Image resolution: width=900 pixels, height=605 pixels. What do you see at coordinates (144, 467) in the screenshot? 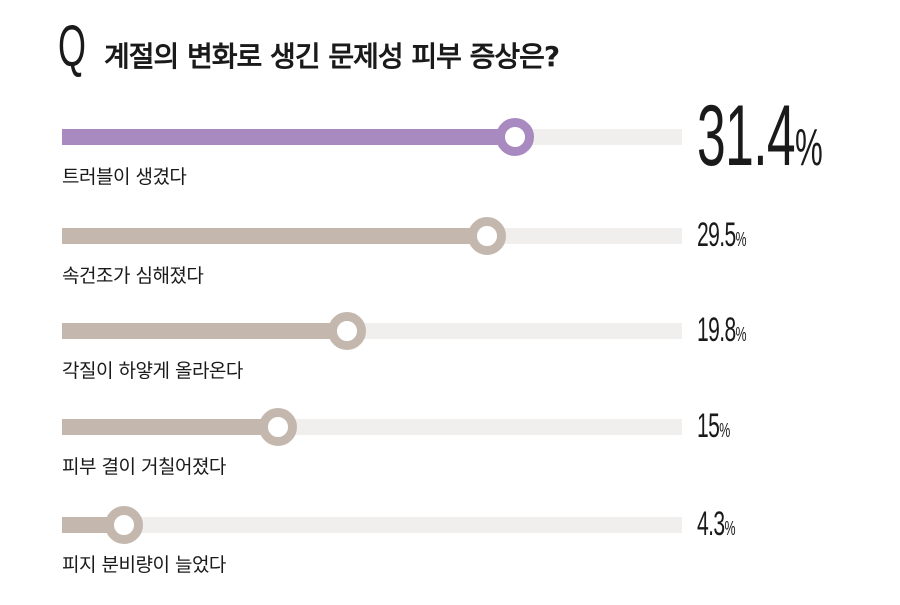
I see `category-label: 피부 결이 거칠어졌다` at bounding box center [144, 467].